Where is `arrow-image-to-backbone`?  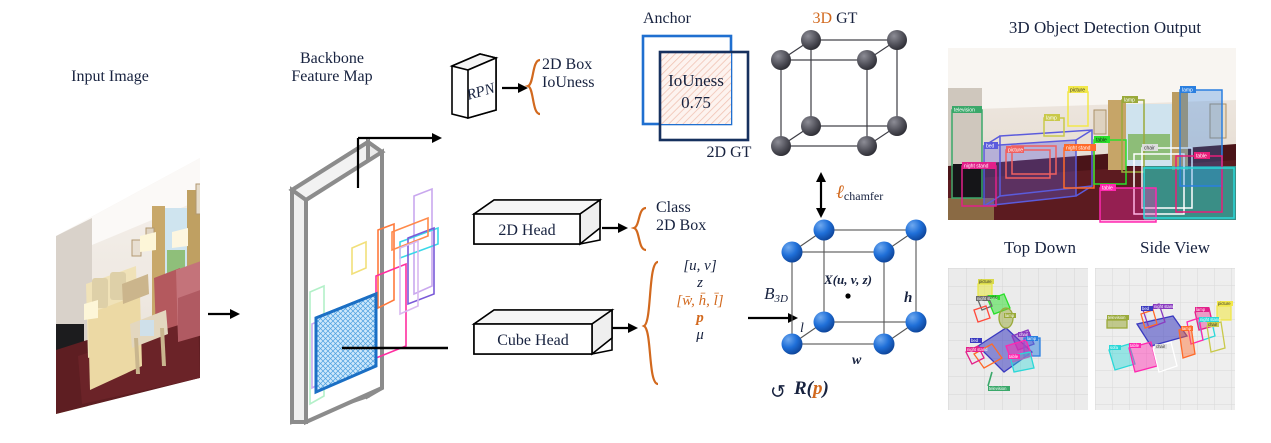
arrow-image-to-backbone is located at coordinates (224, 314).